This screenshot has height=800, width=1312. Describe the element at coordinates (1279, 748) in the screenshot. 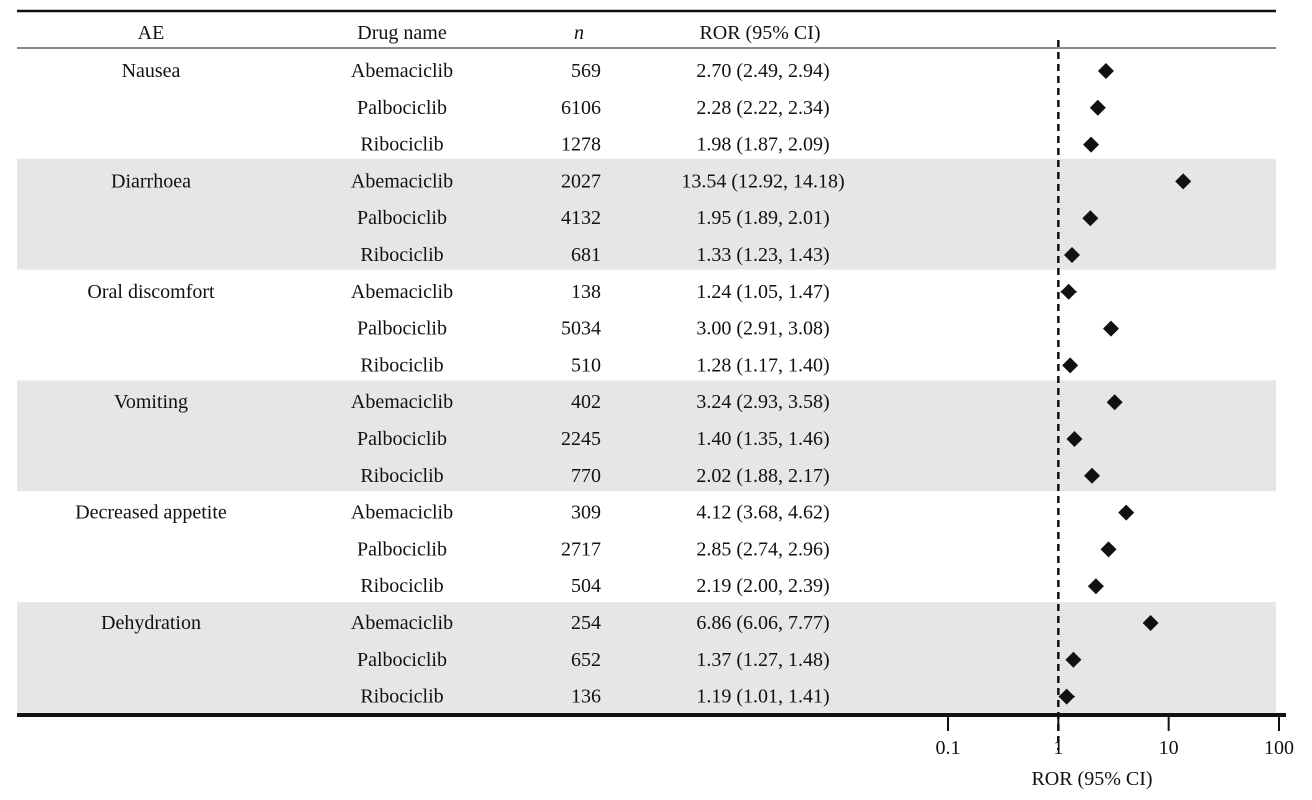

I see `x-tick-label: 100` at that location.